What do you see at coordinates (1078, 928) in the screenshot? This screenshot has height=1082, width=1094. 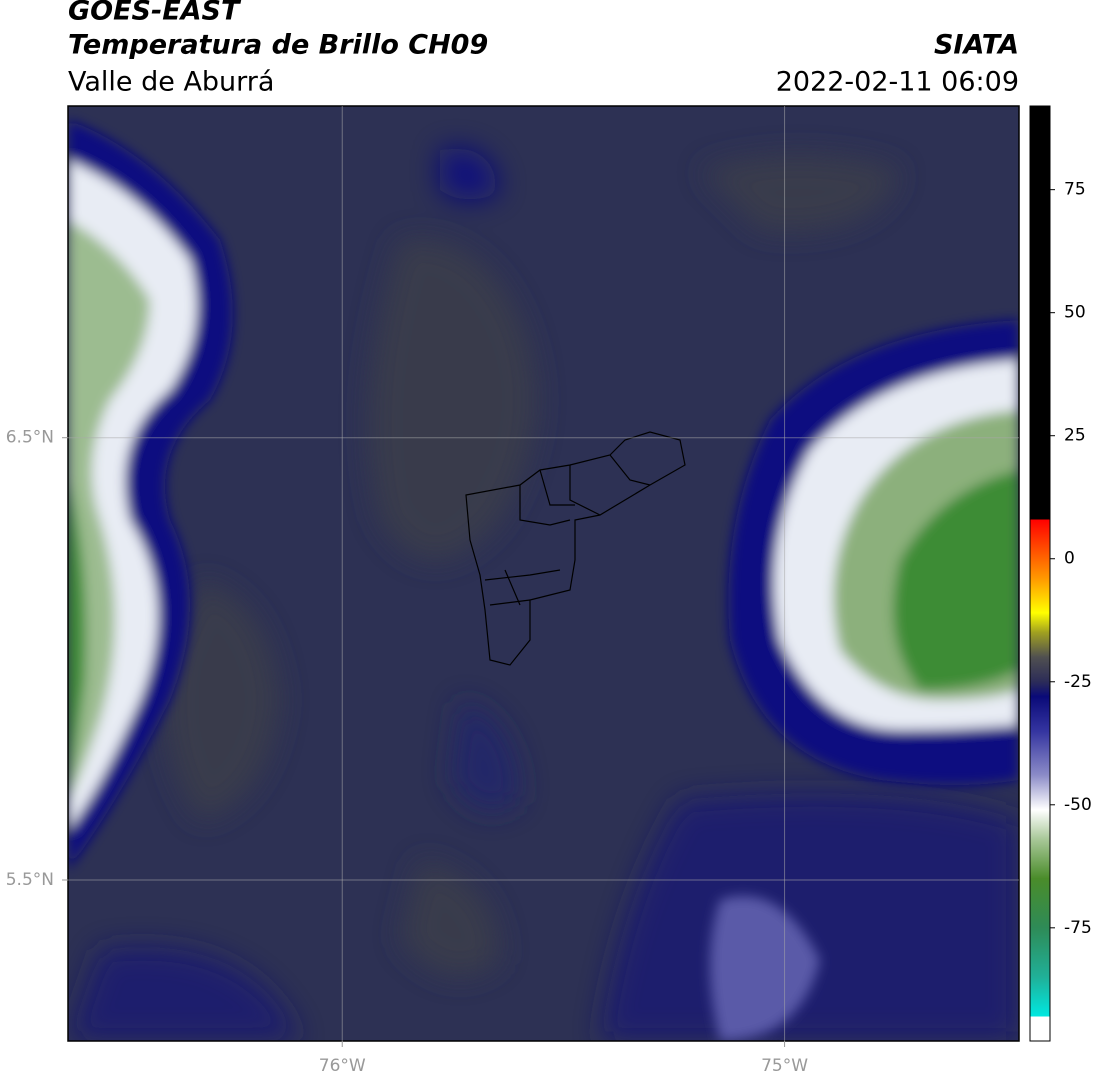 I see `colorbar-tick-label: -75` at bounding box center [1078, 928].